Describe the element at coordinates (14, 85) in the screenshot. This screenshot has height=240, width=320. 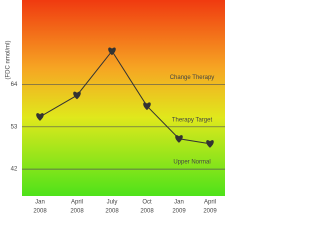
I see `y-tick-label: 64` at that location.